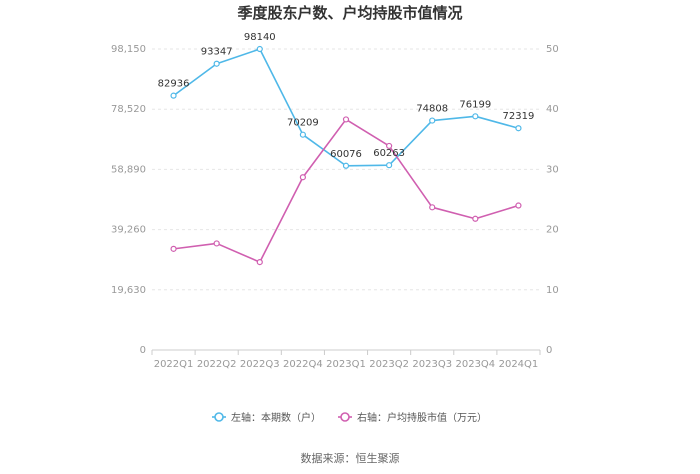  What do you see at coordinates (552, 230) in the screenshot?
I see `right-tick-label: 20` at bounding box center [552, 230].